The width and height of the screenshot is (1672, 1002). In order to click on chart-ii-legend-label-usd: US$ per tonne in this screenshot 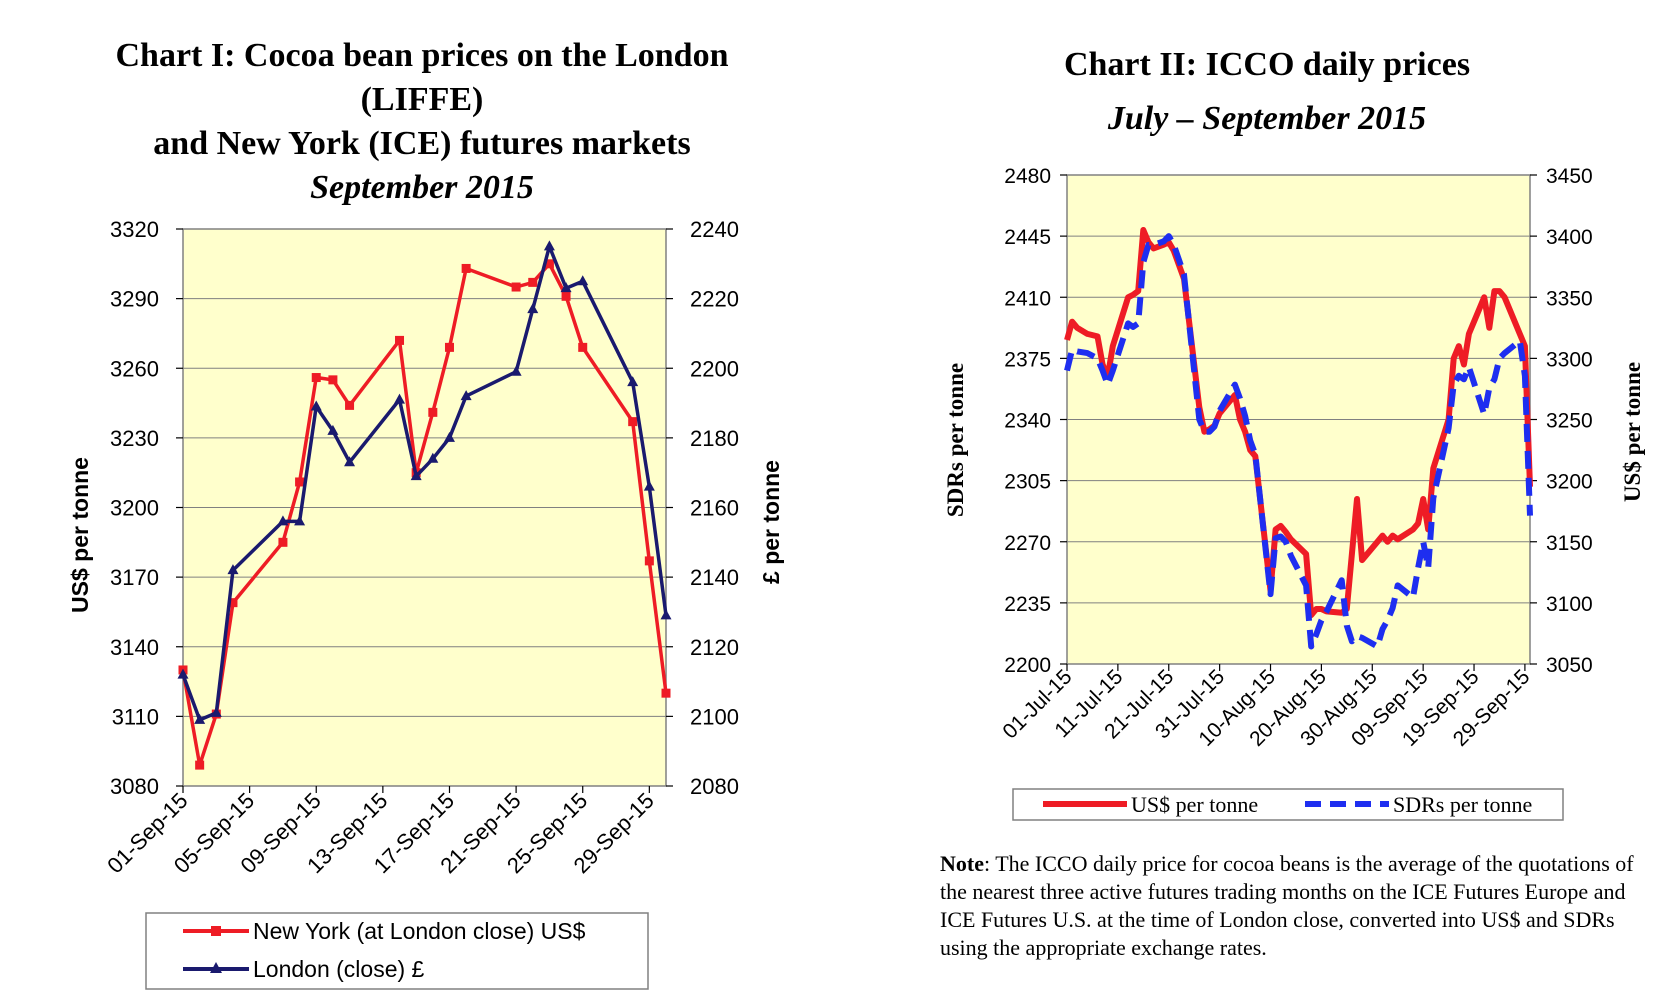, I will do `click(1194, 804)`.